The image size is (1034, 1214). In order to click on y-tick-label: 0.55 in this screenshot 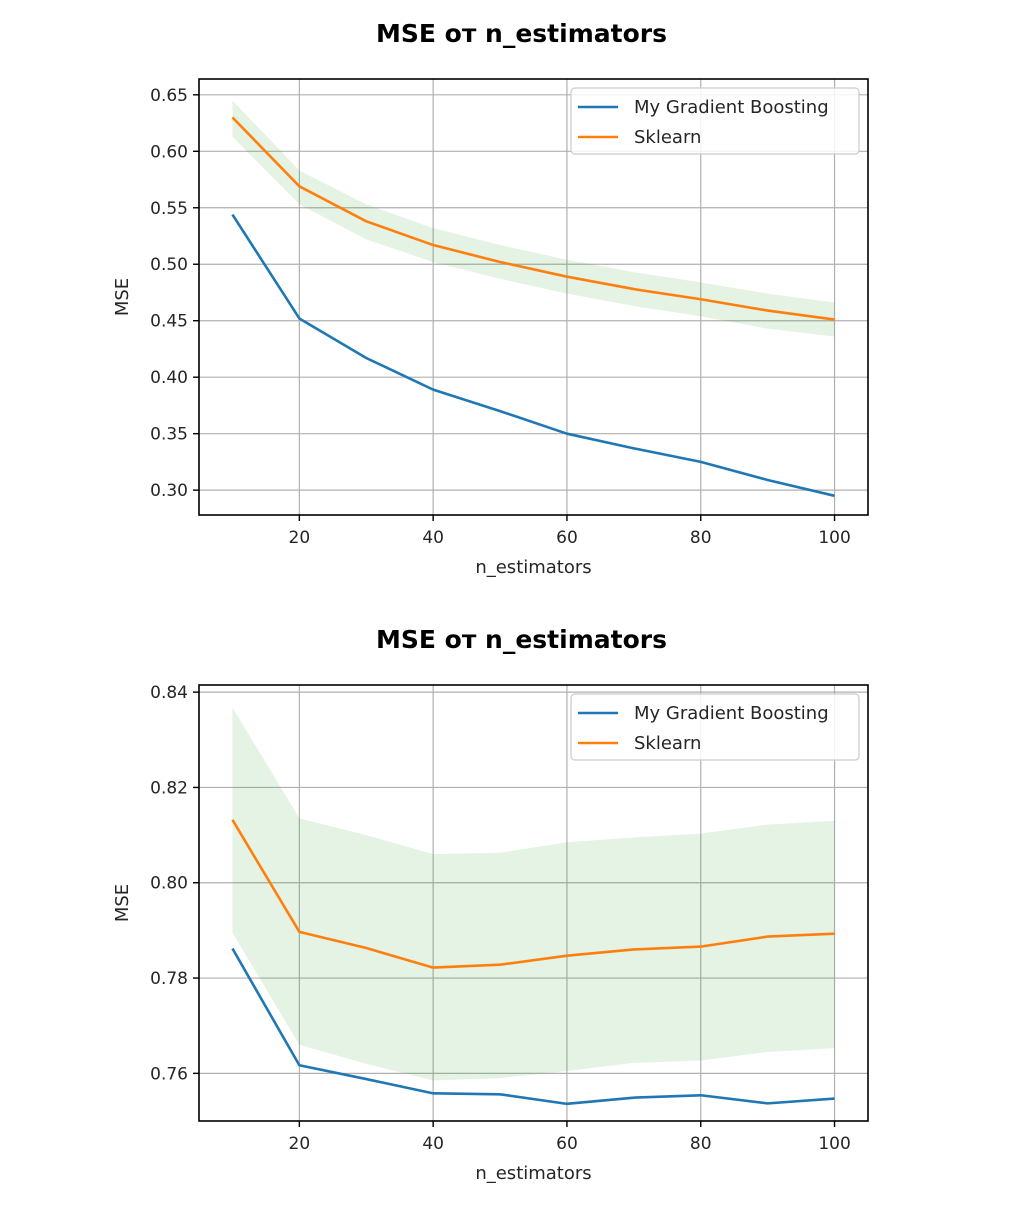, I will do `click(169, 209)`.